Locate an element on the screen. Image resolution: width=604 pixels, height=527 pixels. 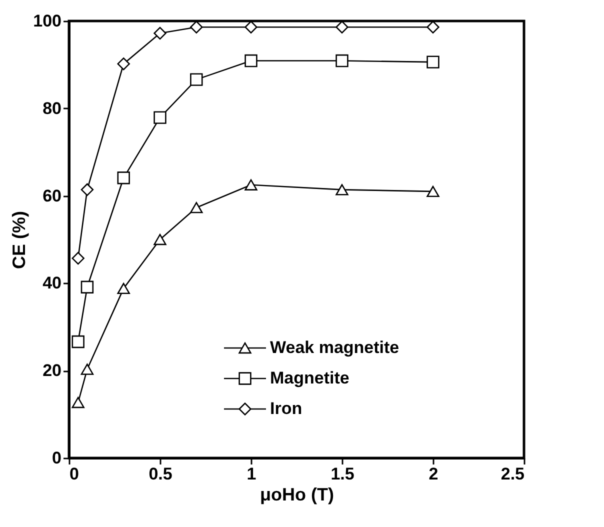
y-tick-label: 0 is located at coordinates (57, 458).